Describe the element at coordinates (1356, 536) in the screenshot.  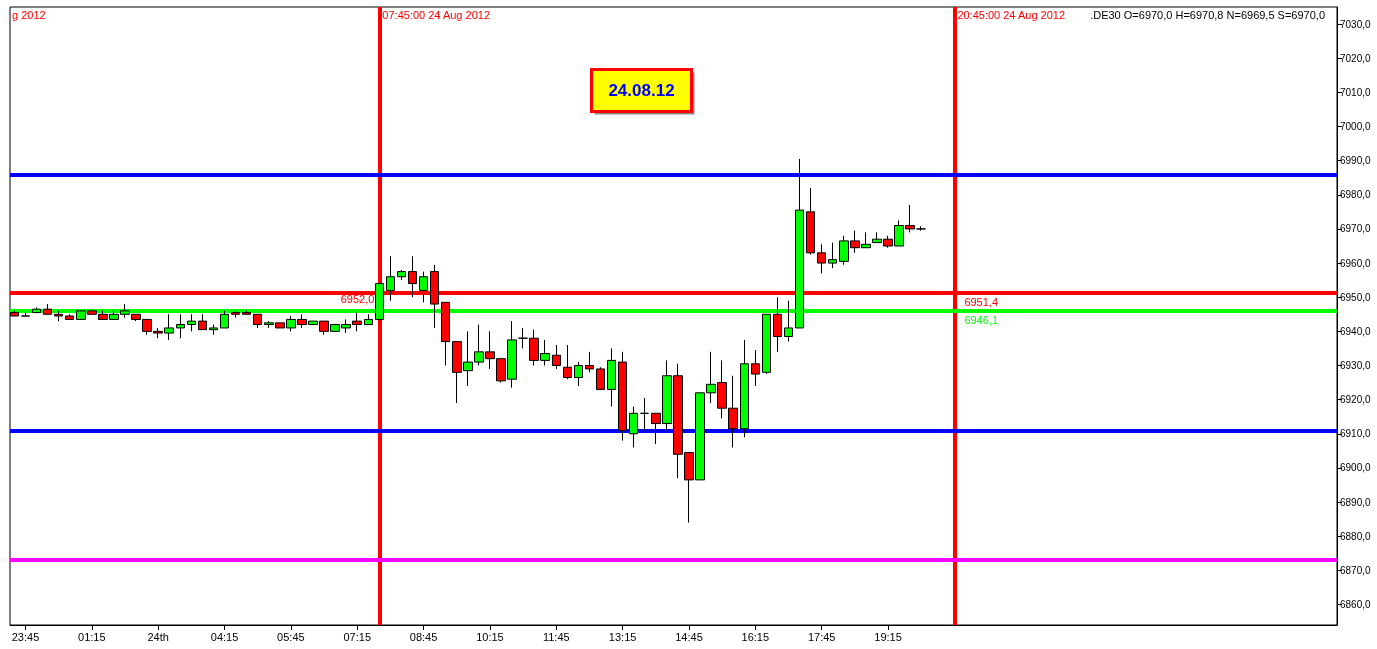
I see `y-tick-label: 6880,0` at that location.